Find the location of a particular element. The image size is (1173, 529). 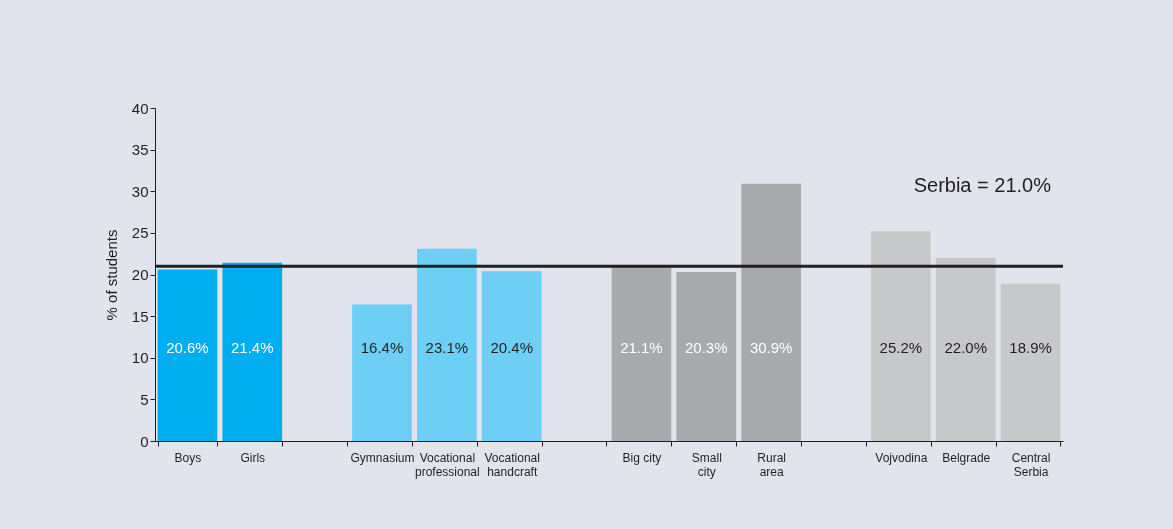

x-tick-label: Vojvodina is located at coordinates (901, 457).